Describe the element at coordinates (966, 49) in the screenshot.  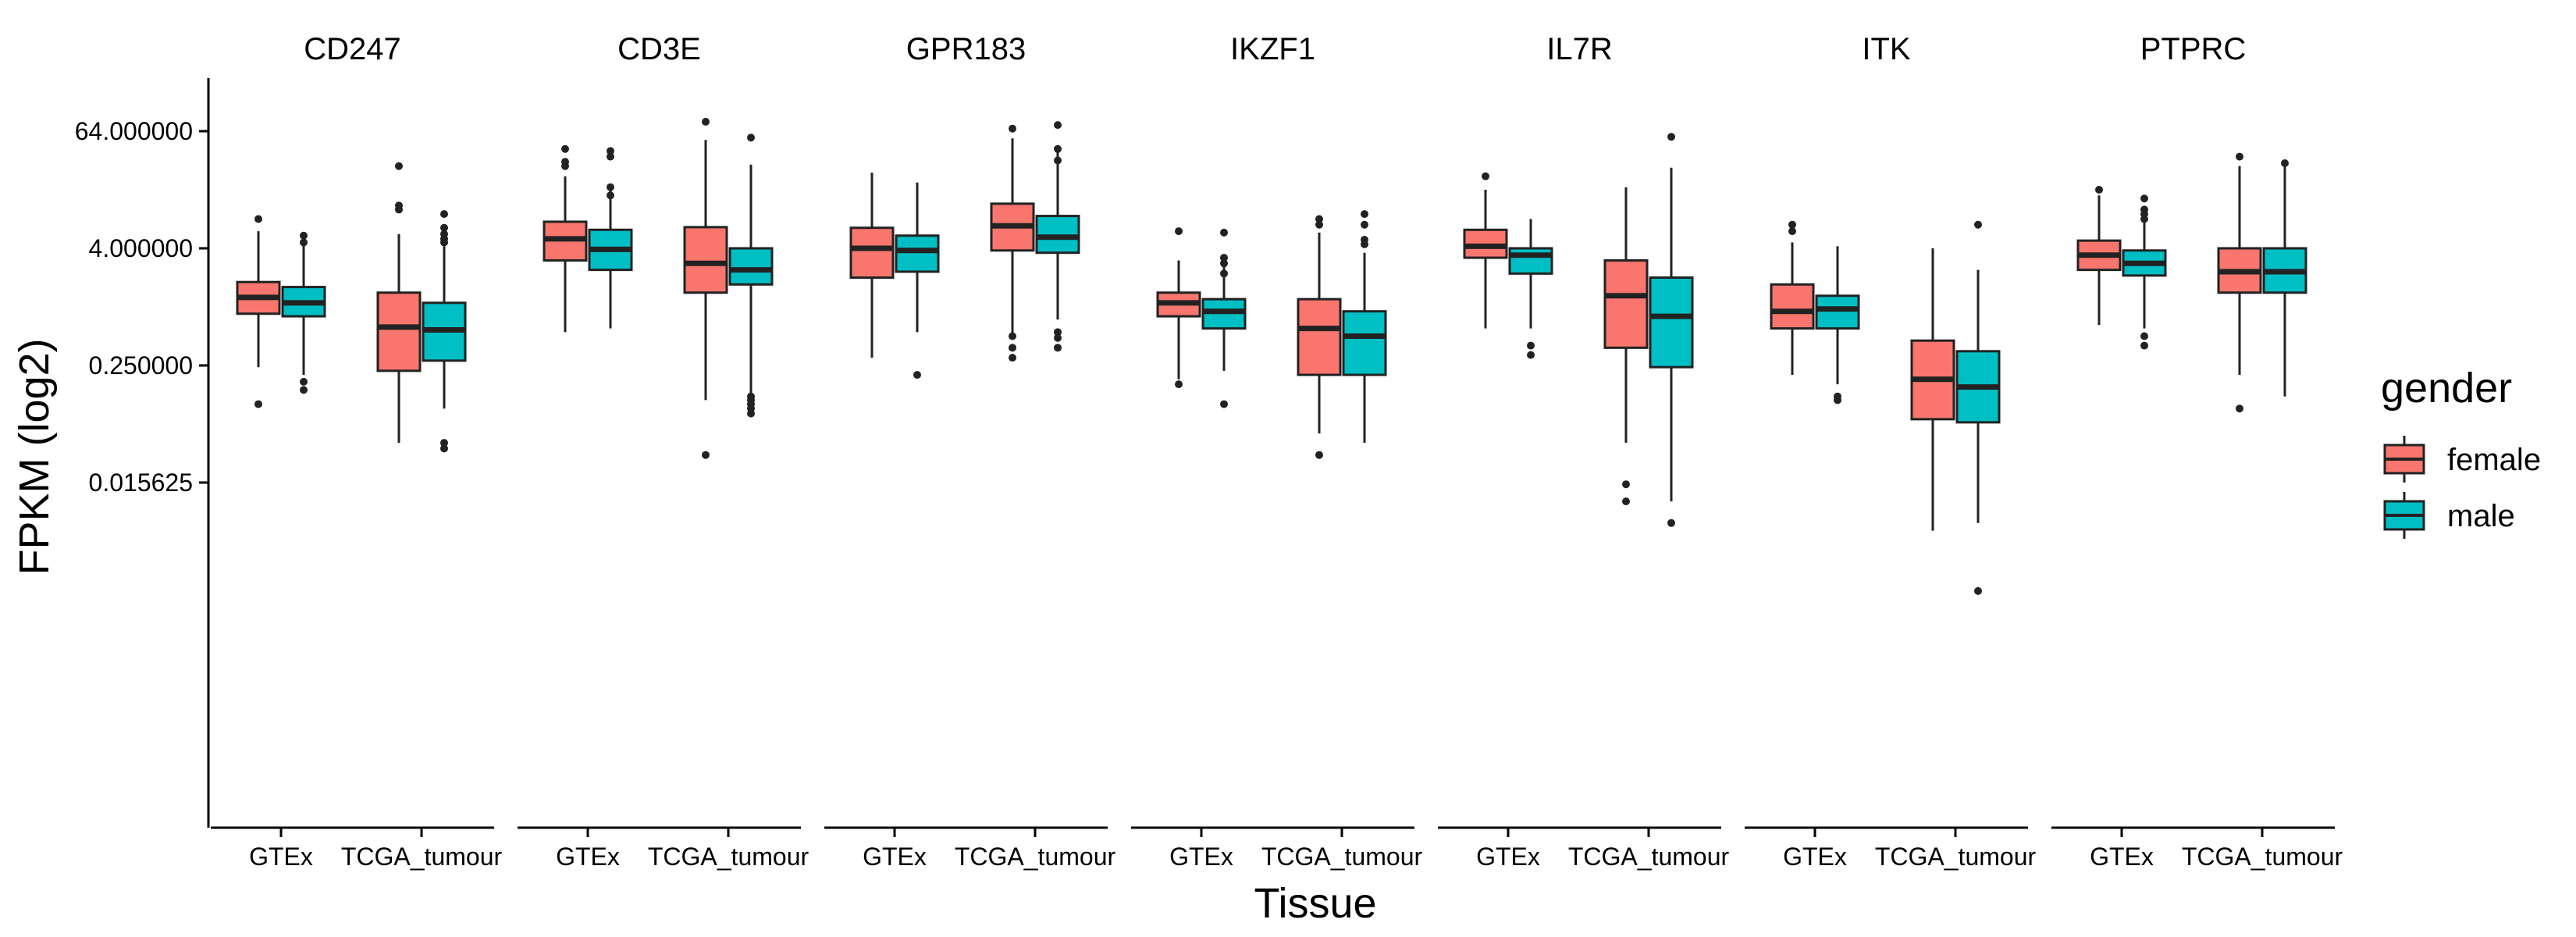
I see `facet-title: GPR183` at that location.